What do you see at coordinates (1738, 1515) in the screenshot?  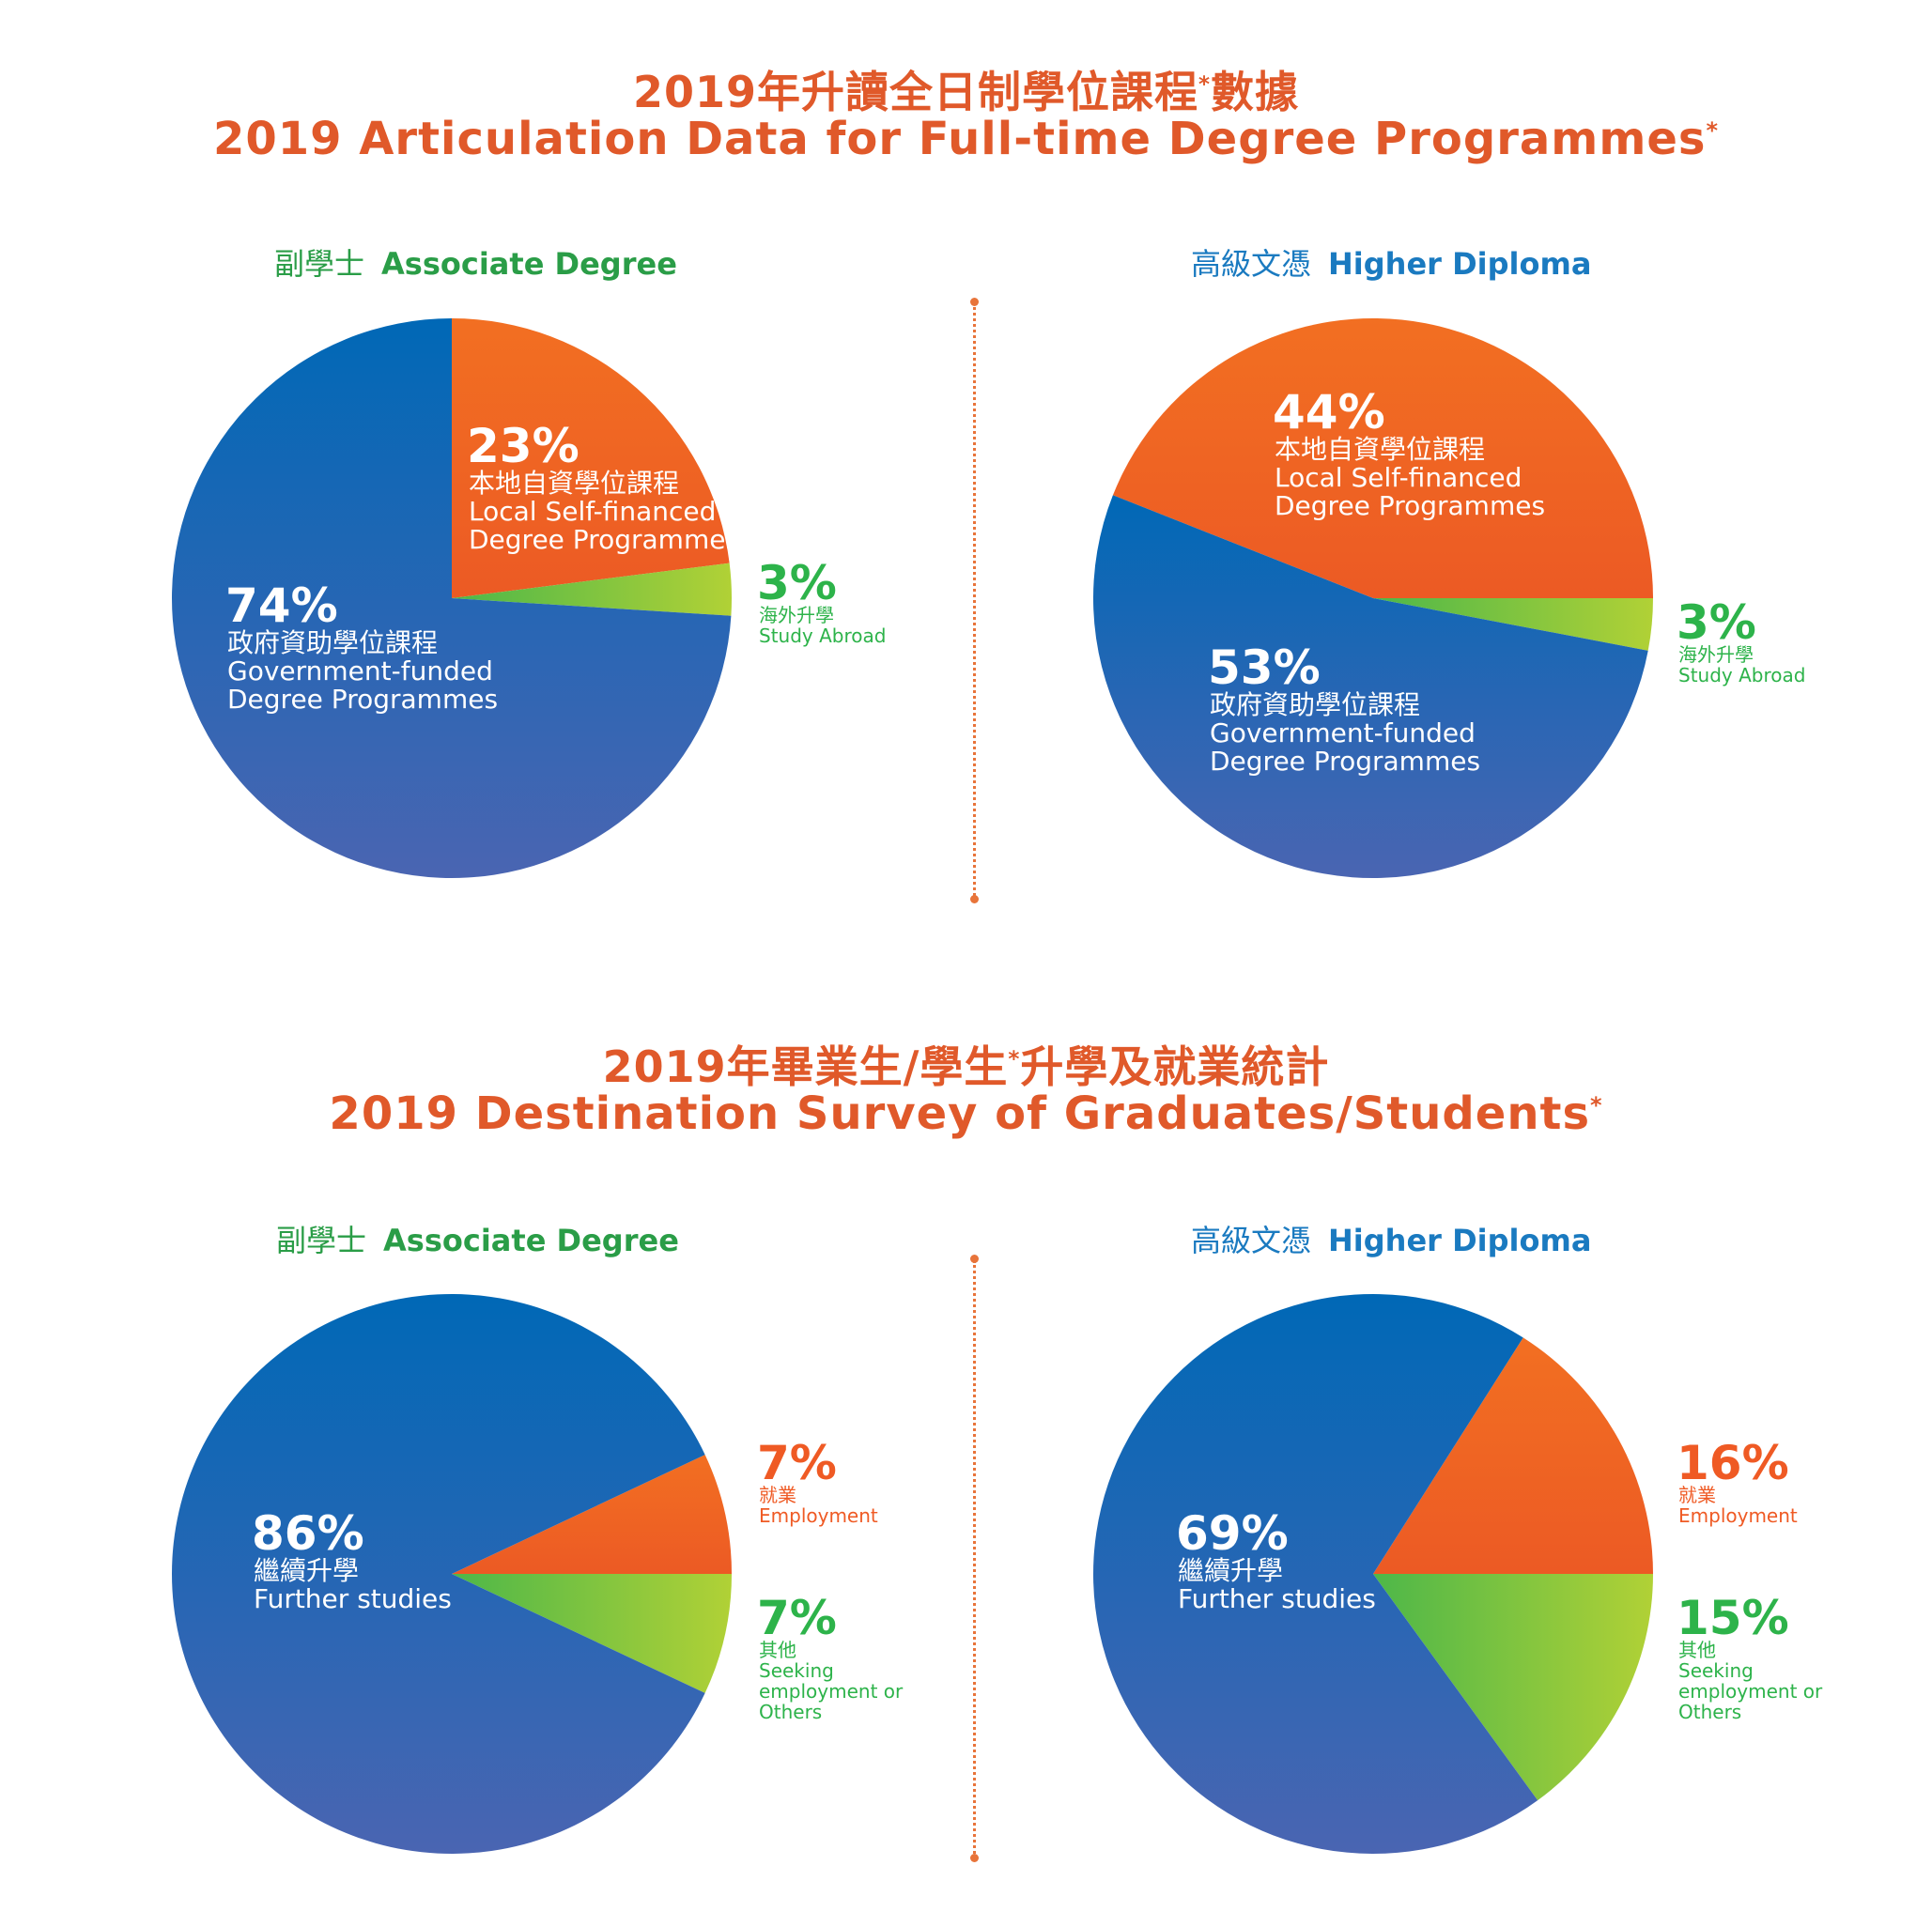 I see `destination-hd-category-label: Employment` at bounding box center [1738, 1515].